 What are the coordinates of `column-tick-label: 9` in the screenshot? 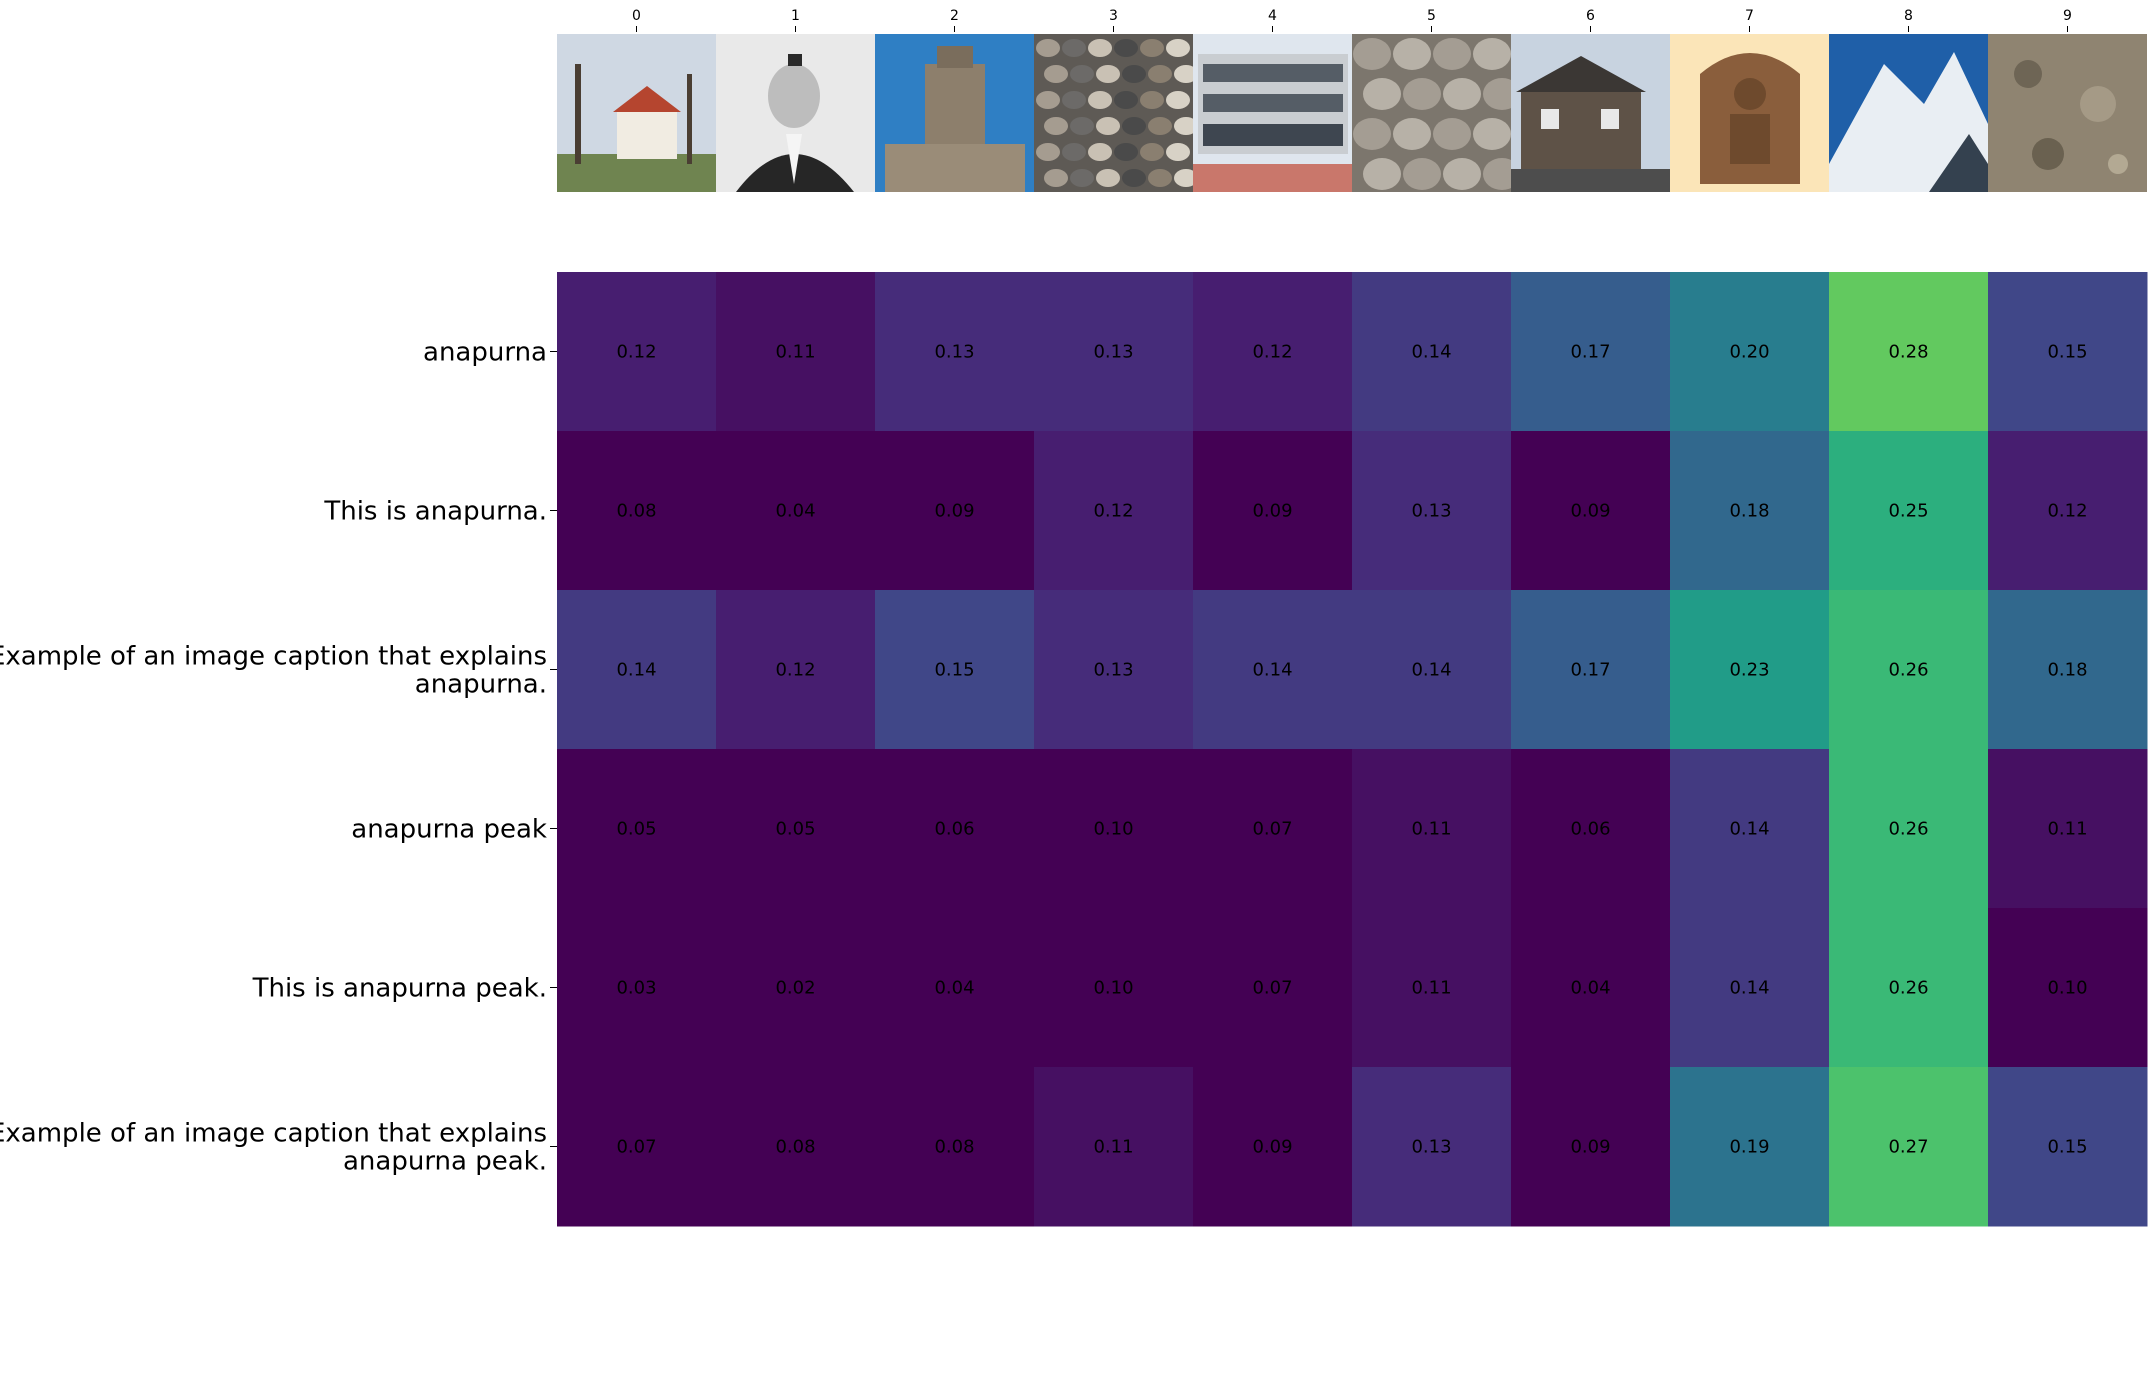 It's located at (2067, 16).